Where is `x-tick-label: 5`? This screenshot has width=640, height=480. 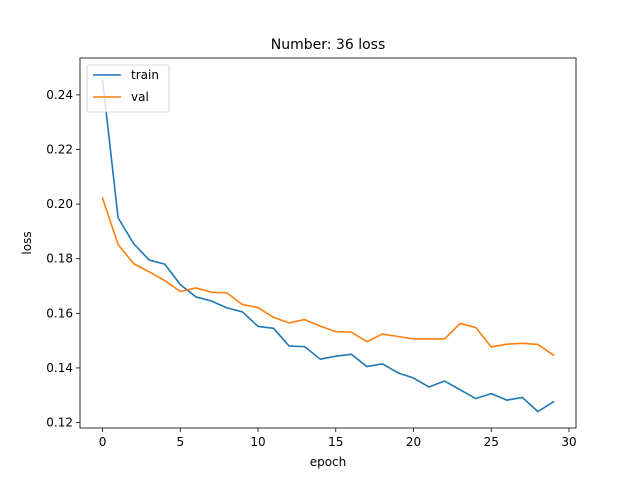
x-tick-label: 5 is located at coordinates (180, 442).